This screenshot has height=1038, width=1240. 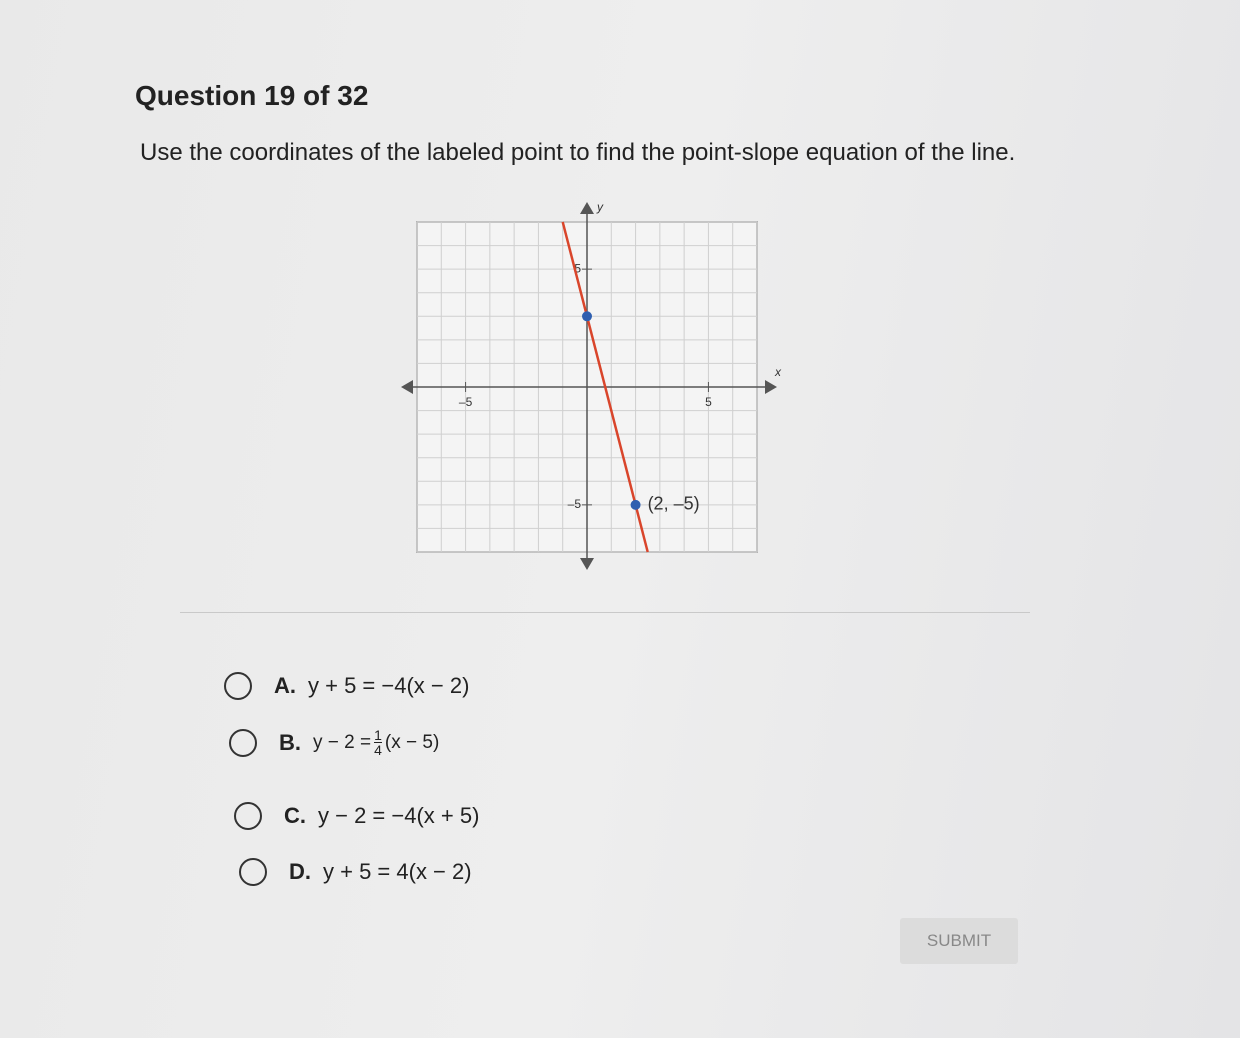 I want to click on option: C. y − 2 = −4(x + 5), so click(x=356, y=816).